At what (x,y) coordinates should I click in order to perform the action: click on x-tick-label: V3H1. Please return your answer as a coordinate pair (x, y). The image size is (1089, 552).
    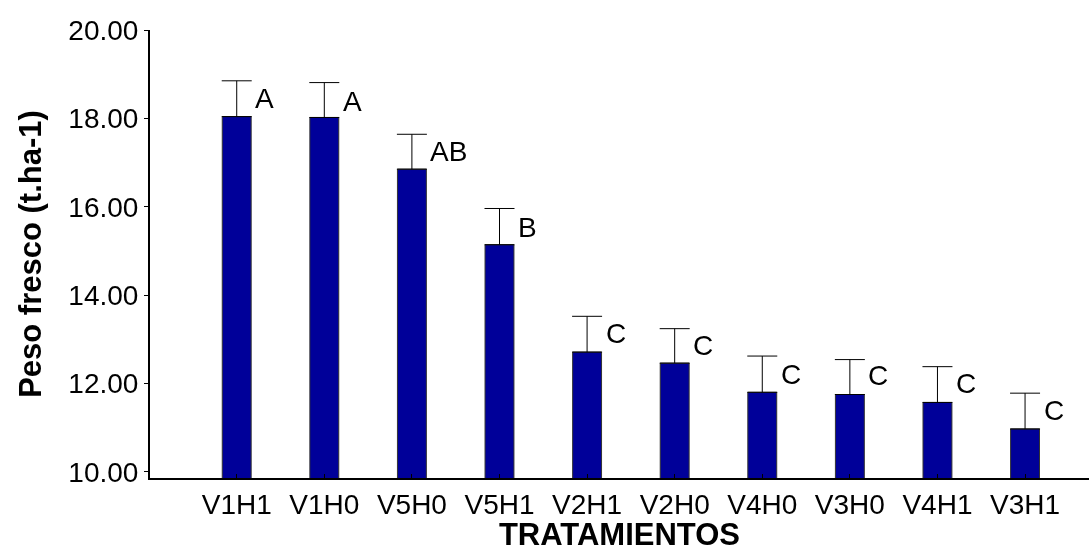
    Looking at the image, I should click on (1025, 504).